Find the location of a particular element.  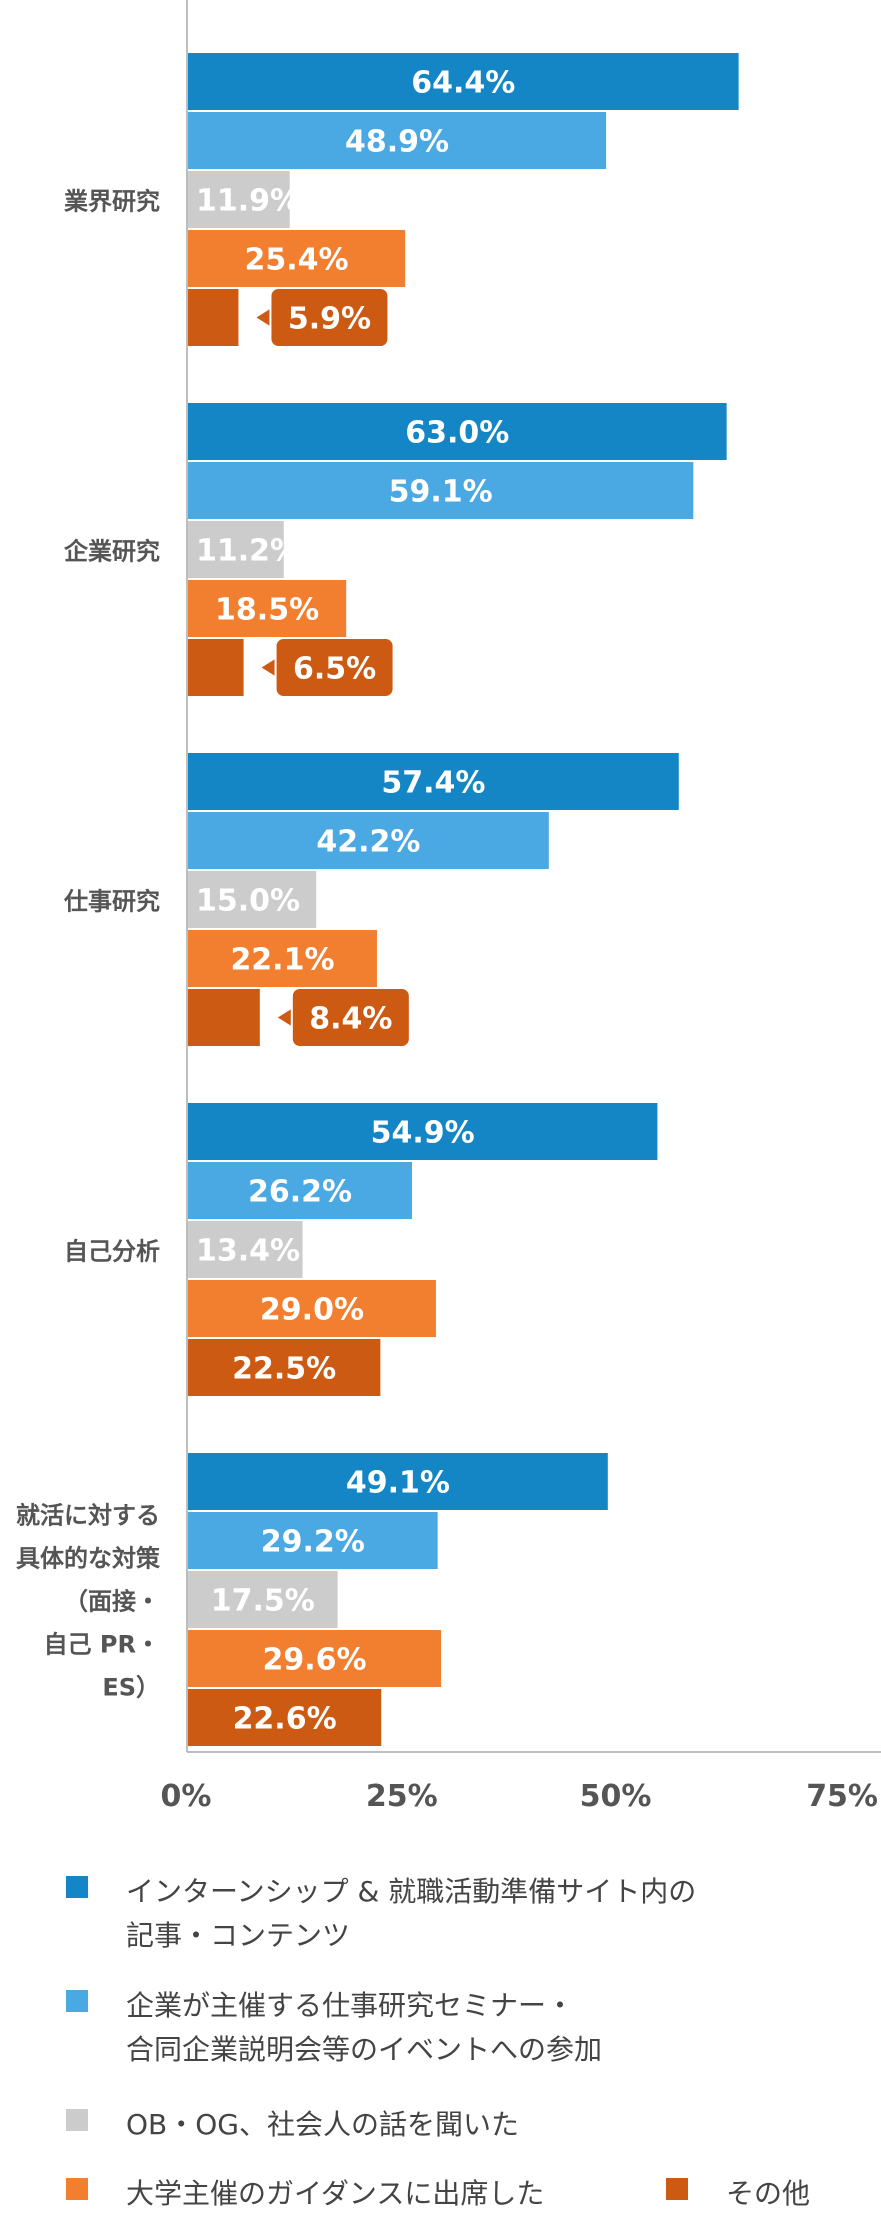

data-label: 18.5% is located at coordinates (267, 610).